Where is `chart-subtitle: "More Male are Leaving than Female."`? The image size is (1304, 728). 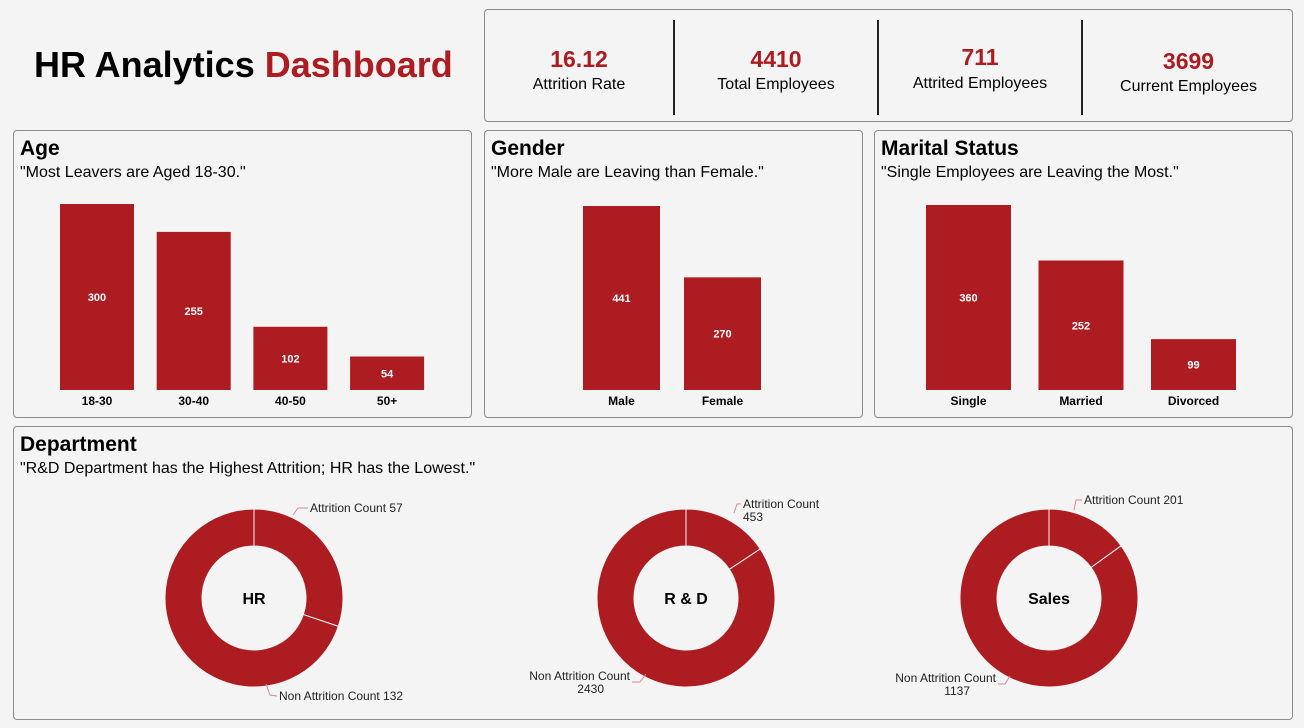 chart-subtitle: "More Male are Leaving than Female." is located at coordinates (627, 172).